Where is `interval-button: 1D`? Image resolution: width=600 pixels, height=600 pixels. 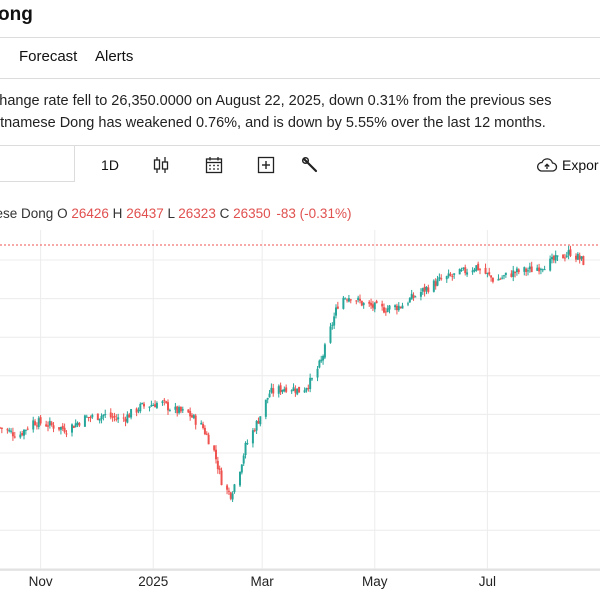
interval-button: 1D is located at coordinates (110, 165).